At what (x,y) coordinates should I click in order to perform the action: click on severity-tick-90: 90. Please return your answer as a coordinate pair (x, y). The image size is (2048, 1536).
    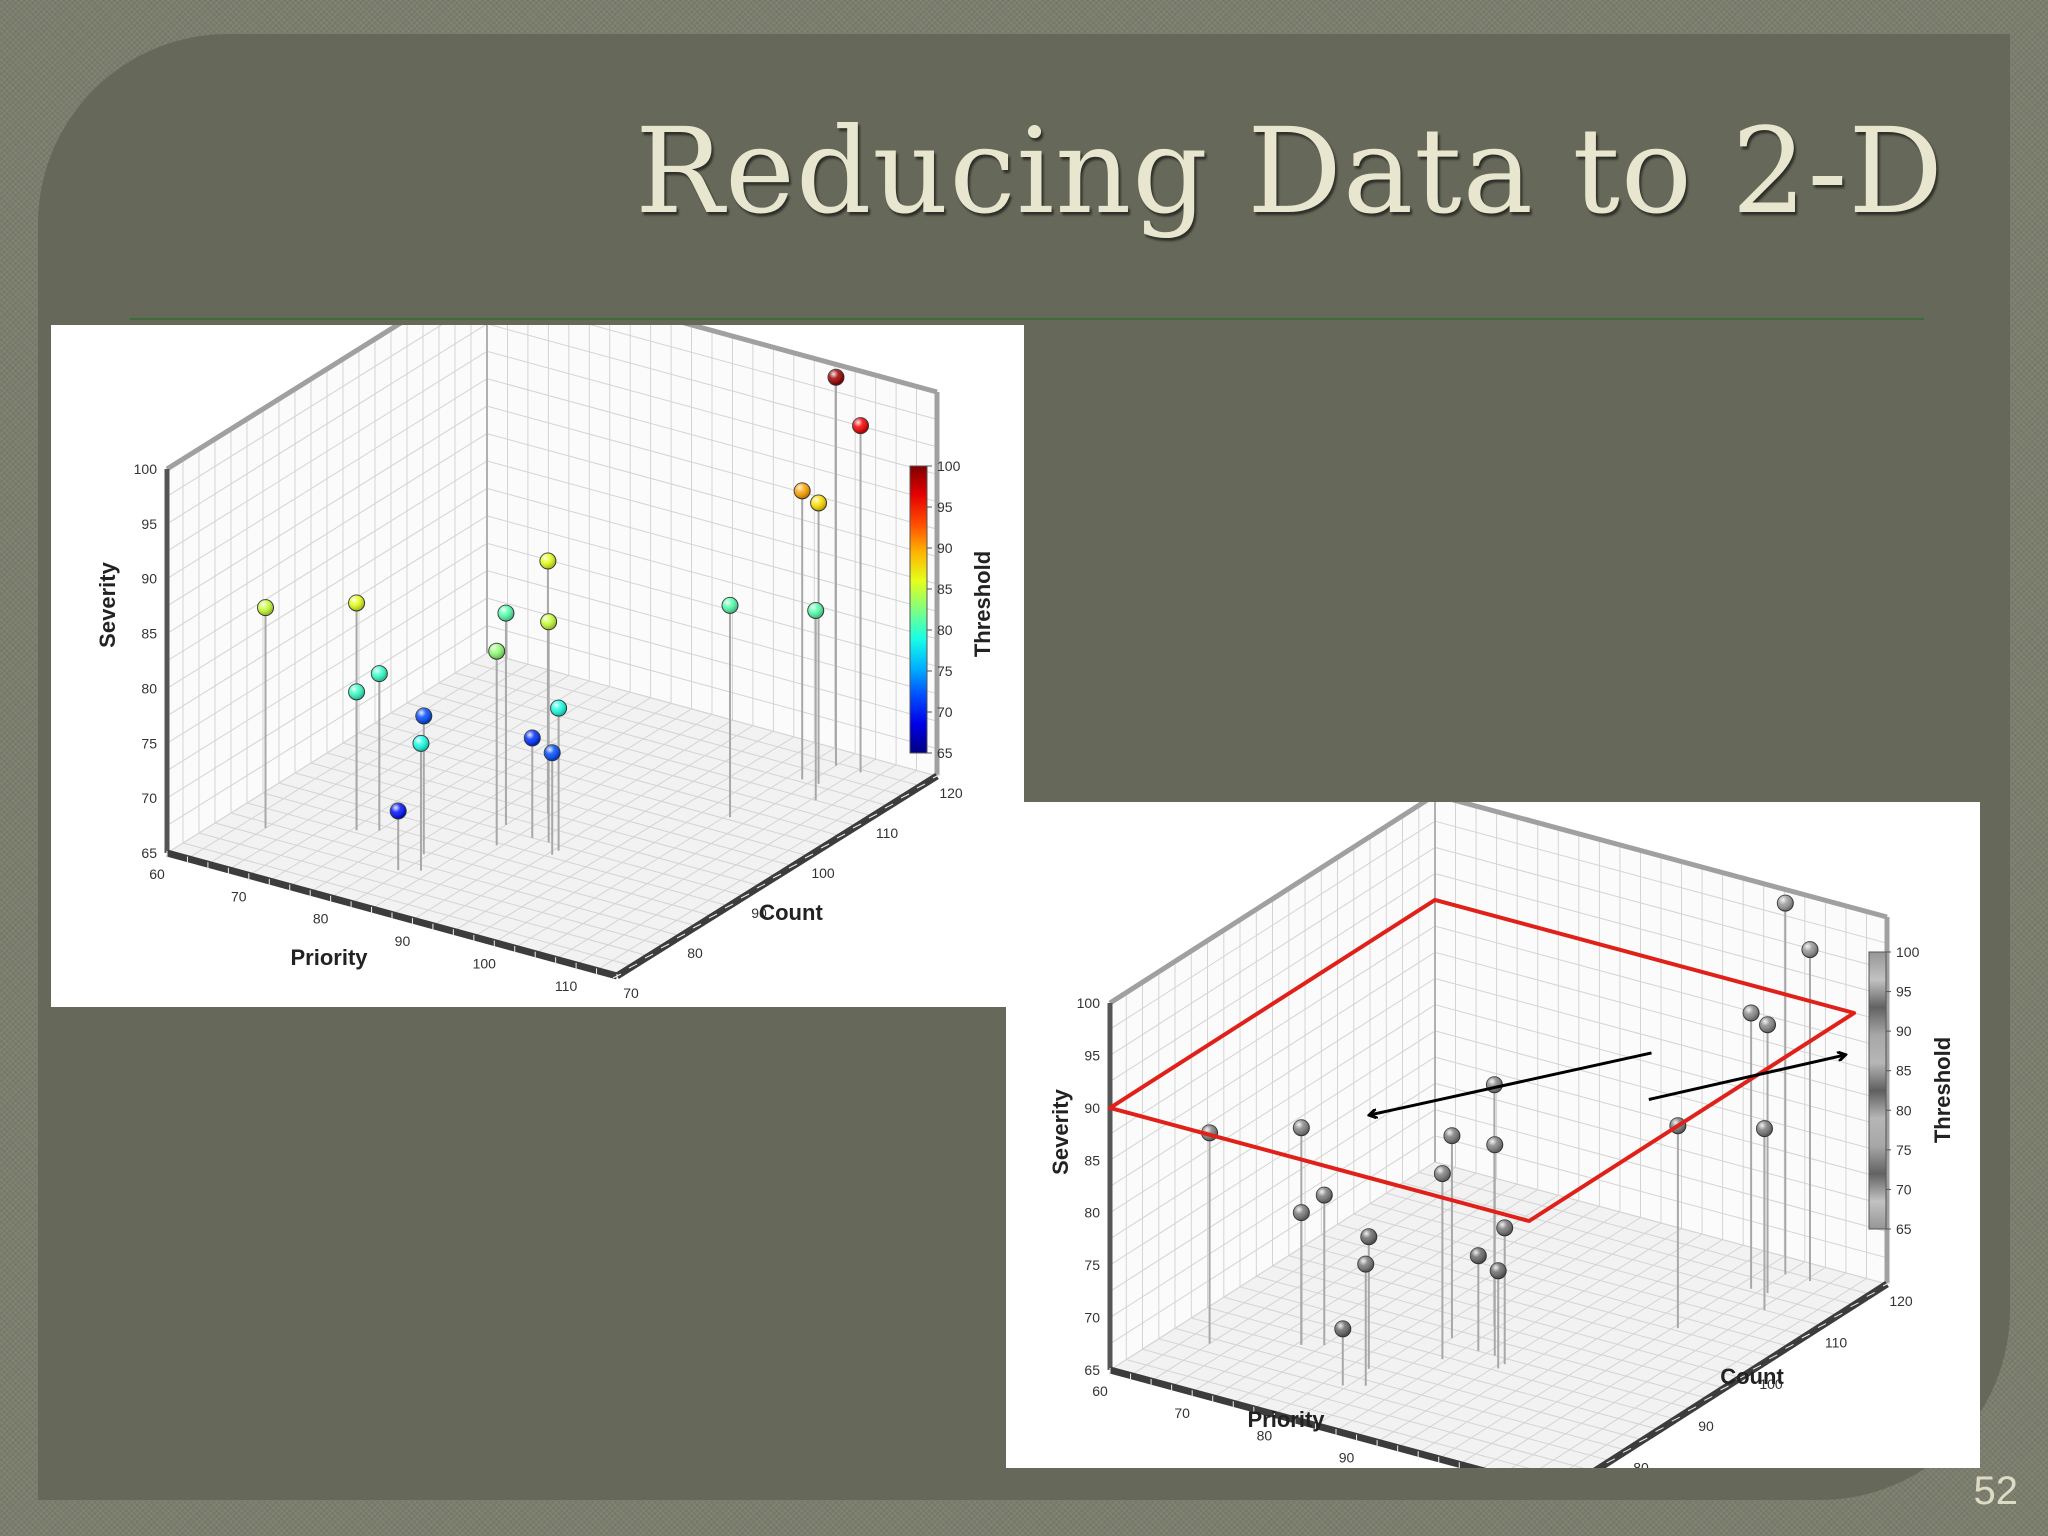
    Looking at the image, I should click on (149, 579).